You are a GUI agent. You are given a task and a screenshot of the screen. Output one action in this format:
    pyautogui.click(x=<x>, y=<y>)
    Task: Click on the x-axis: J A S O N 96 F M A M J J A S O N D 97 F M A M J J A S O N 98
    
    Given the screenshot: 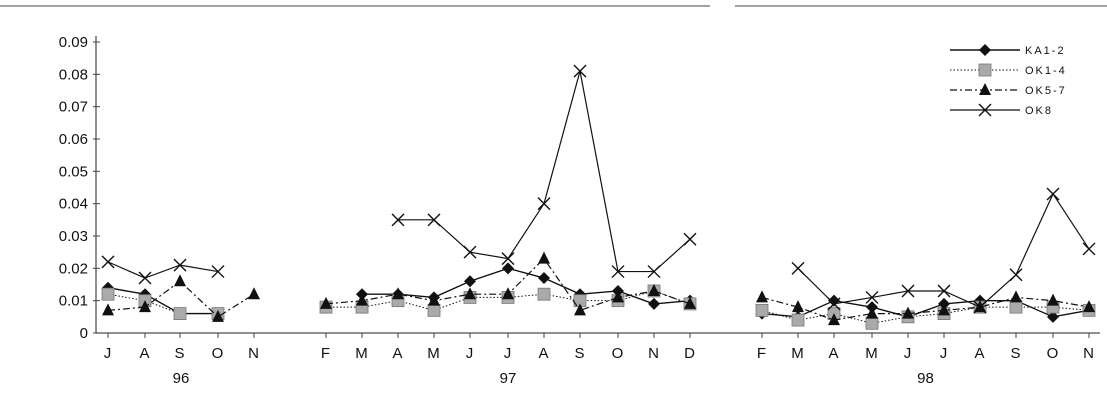 What is the action you would take?
    pyautogui.click(x=598, y=359)
    